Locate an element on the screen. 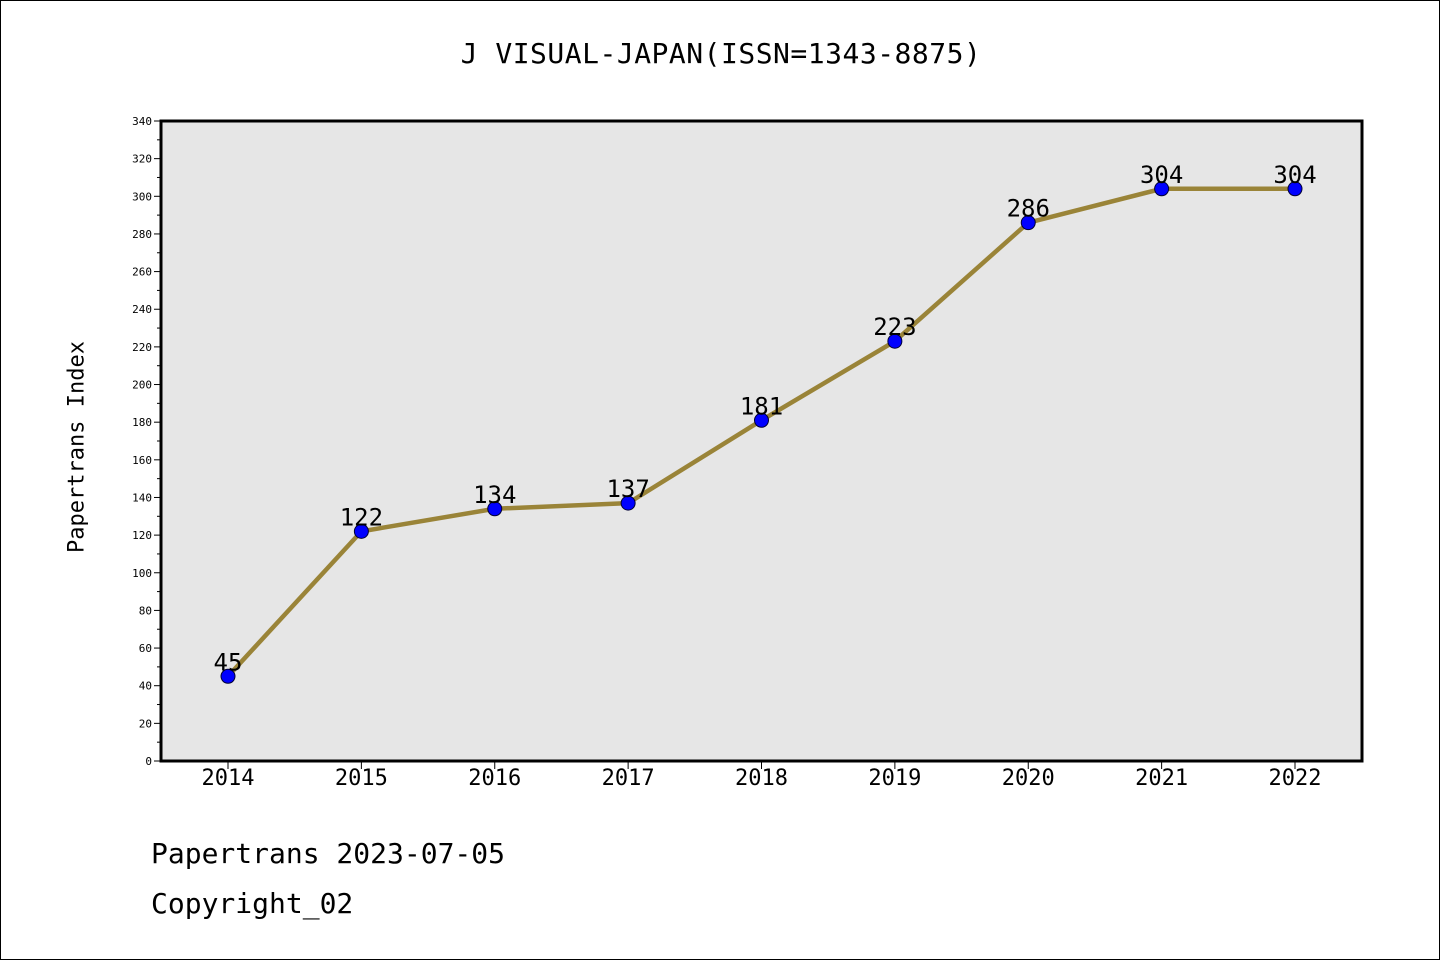 Image resolution: width=1440 pixels, height=961 pixels. y-tick-label: 100 is located at coordinates (142, 573).